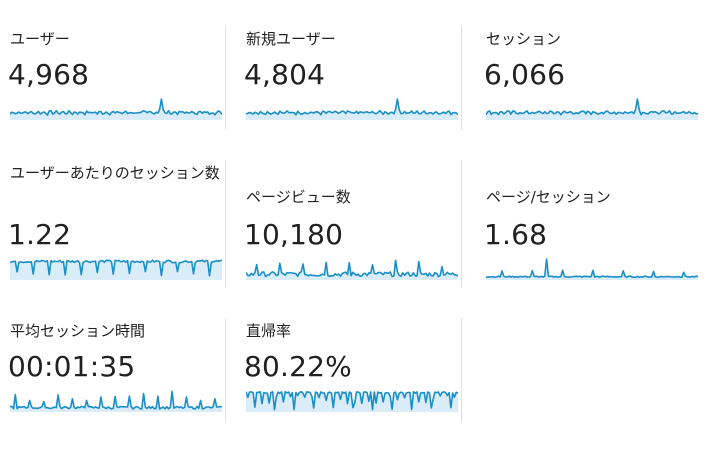 This screenshot has height=469, width=714. I want to click on metric-value: 10,180, so click(294, 234).